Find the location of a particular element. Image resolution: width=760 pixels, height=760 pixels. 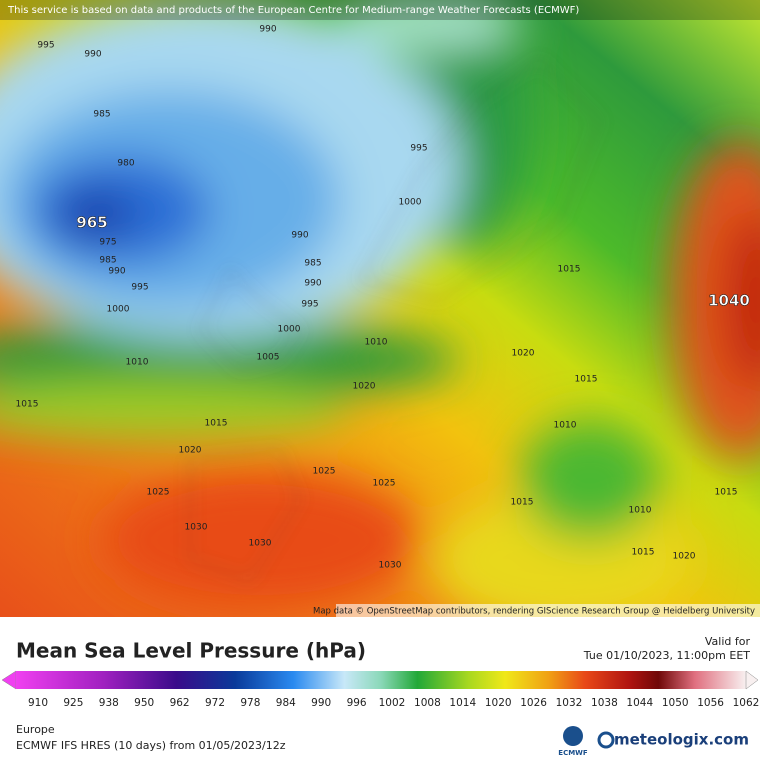

legend-title: Mean Sea Level Pressure (hPa) is located at coordinates (191, 651).